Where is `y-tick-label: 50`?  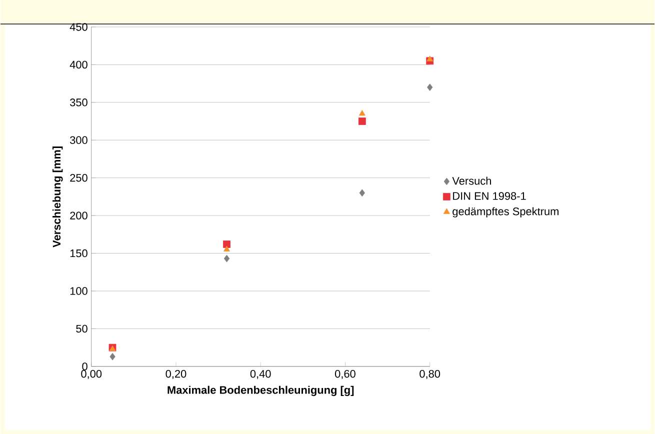
y-tick-label: 50 is located at coordinates (82, 328).